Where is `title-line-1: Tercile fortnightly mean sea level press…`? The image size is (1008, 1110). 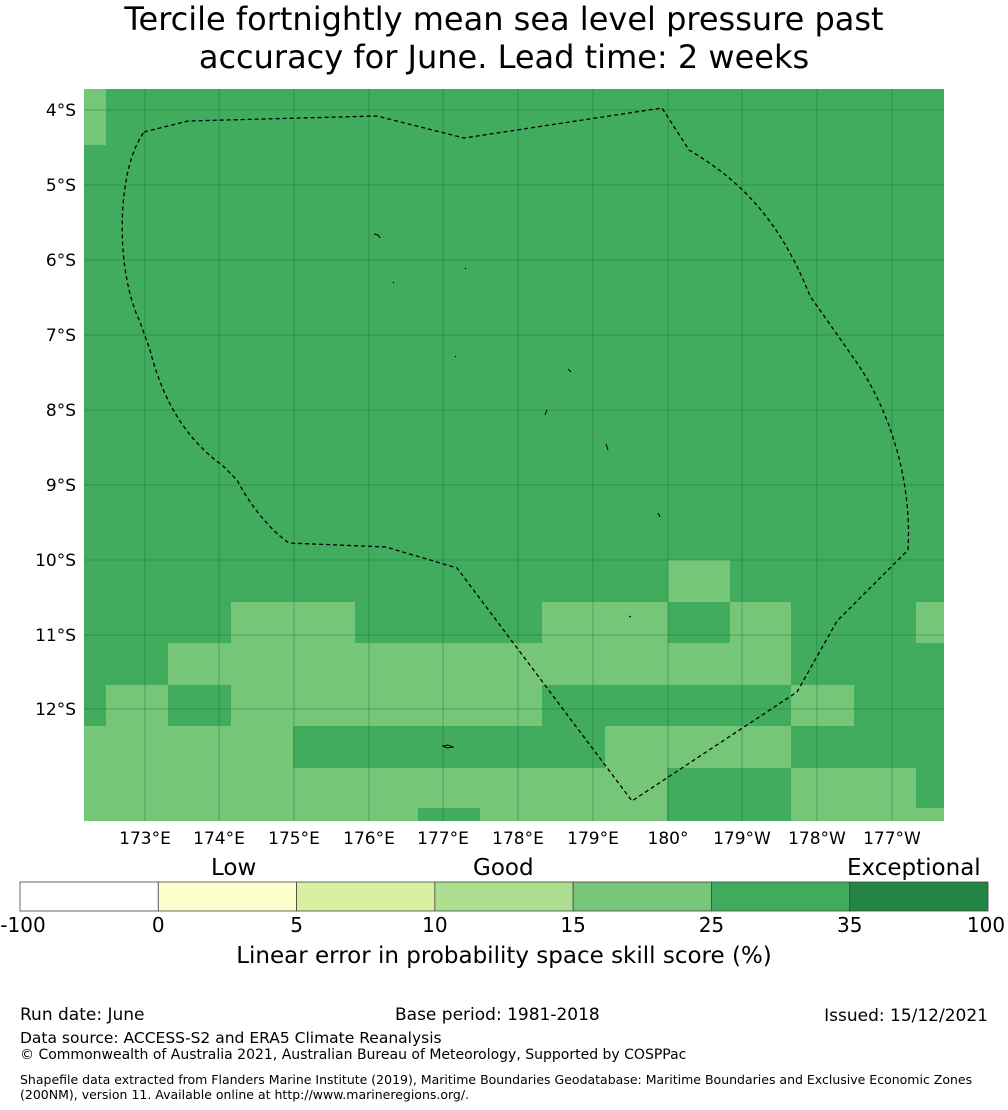 title-line-1: Tercile fortnightly mean sea level press… is located at coordinates (504, 19).